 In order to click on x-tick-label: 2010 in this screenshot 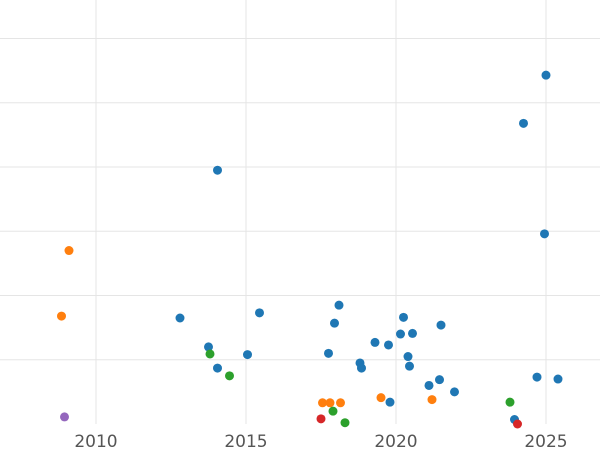, I will do `click(95, 441)`.